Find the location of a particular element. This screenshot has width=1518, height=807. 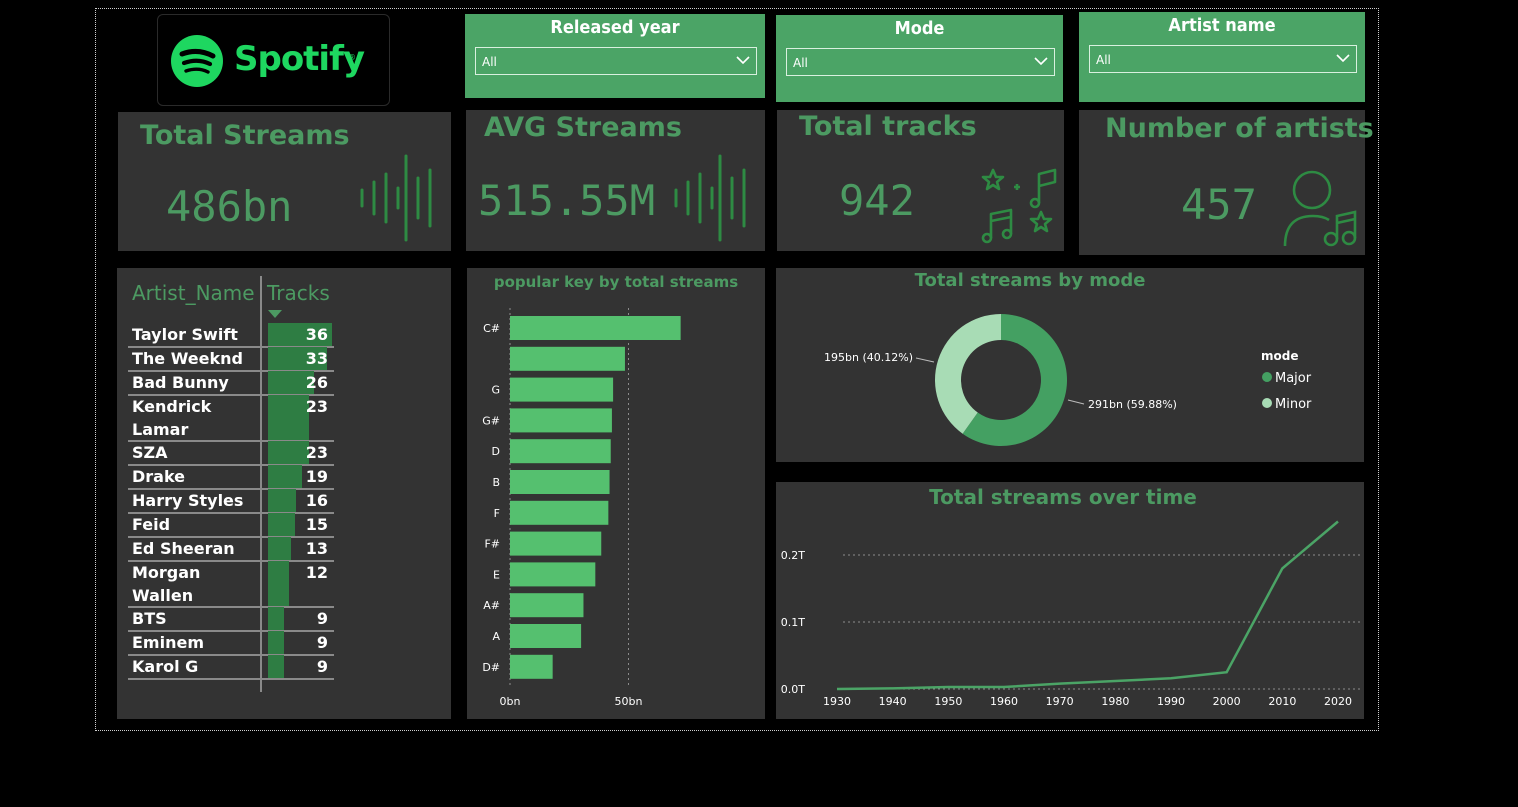

slicer-title: Released year is located at coordinates (615, 27).